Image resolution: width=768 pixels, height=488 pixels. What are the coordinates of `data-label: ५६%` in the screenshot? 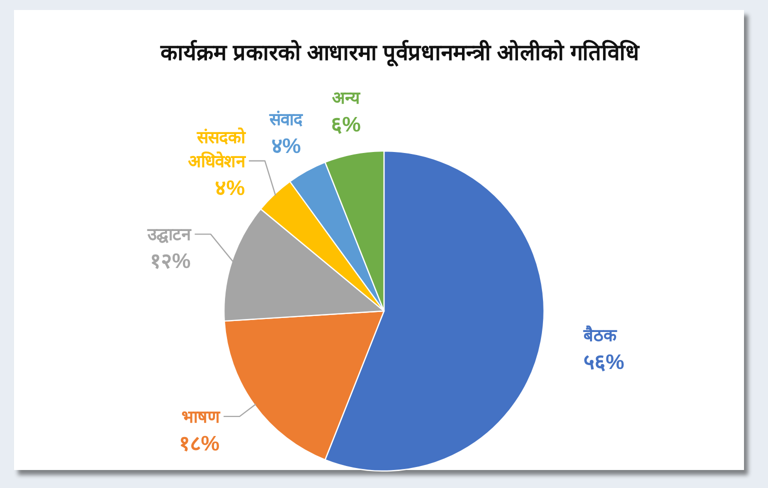 It's located at (604, 362).